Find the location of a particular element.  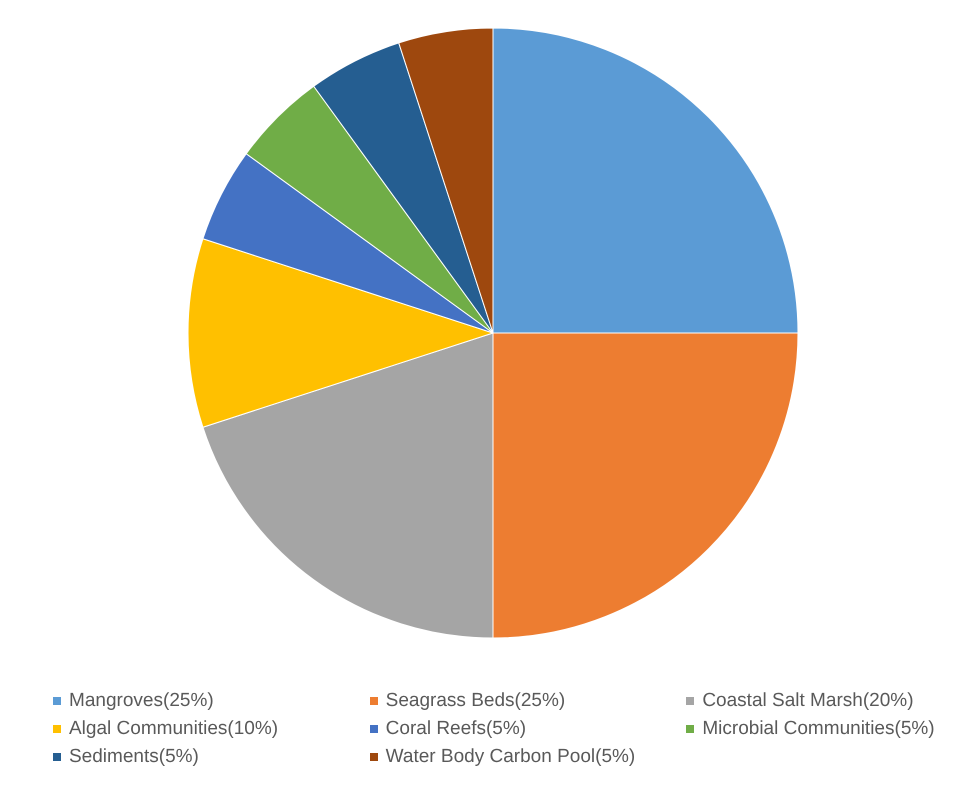

legend-label: Mangroves(25%) is located at coordinates (141, 701).